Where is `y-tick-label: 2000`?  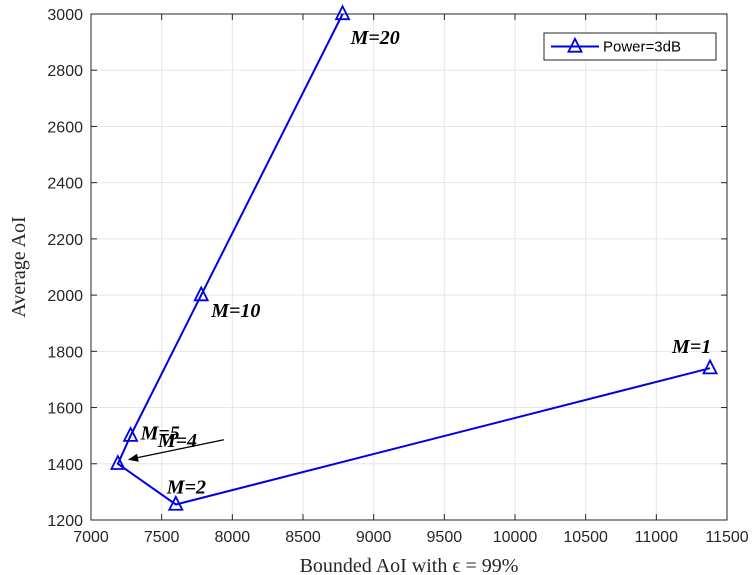 y-tick-label: 2000 is located at coordinates (65, 296).